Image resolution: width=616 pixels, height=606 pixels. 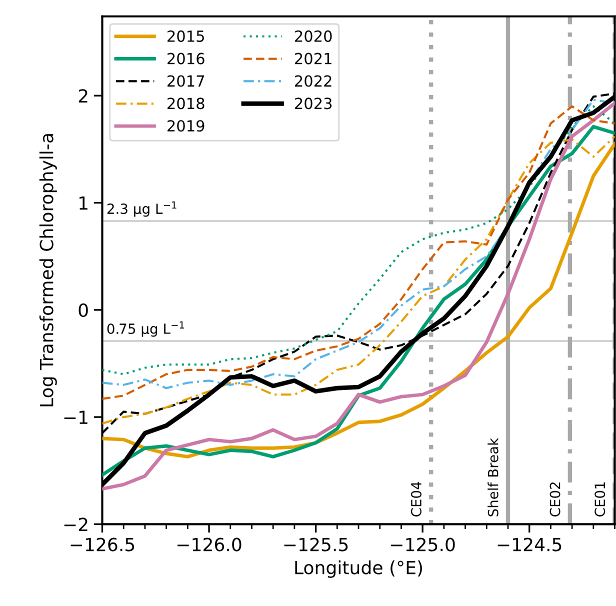 I want to click on y-tick-label: 0, so click(x=83, y=310).